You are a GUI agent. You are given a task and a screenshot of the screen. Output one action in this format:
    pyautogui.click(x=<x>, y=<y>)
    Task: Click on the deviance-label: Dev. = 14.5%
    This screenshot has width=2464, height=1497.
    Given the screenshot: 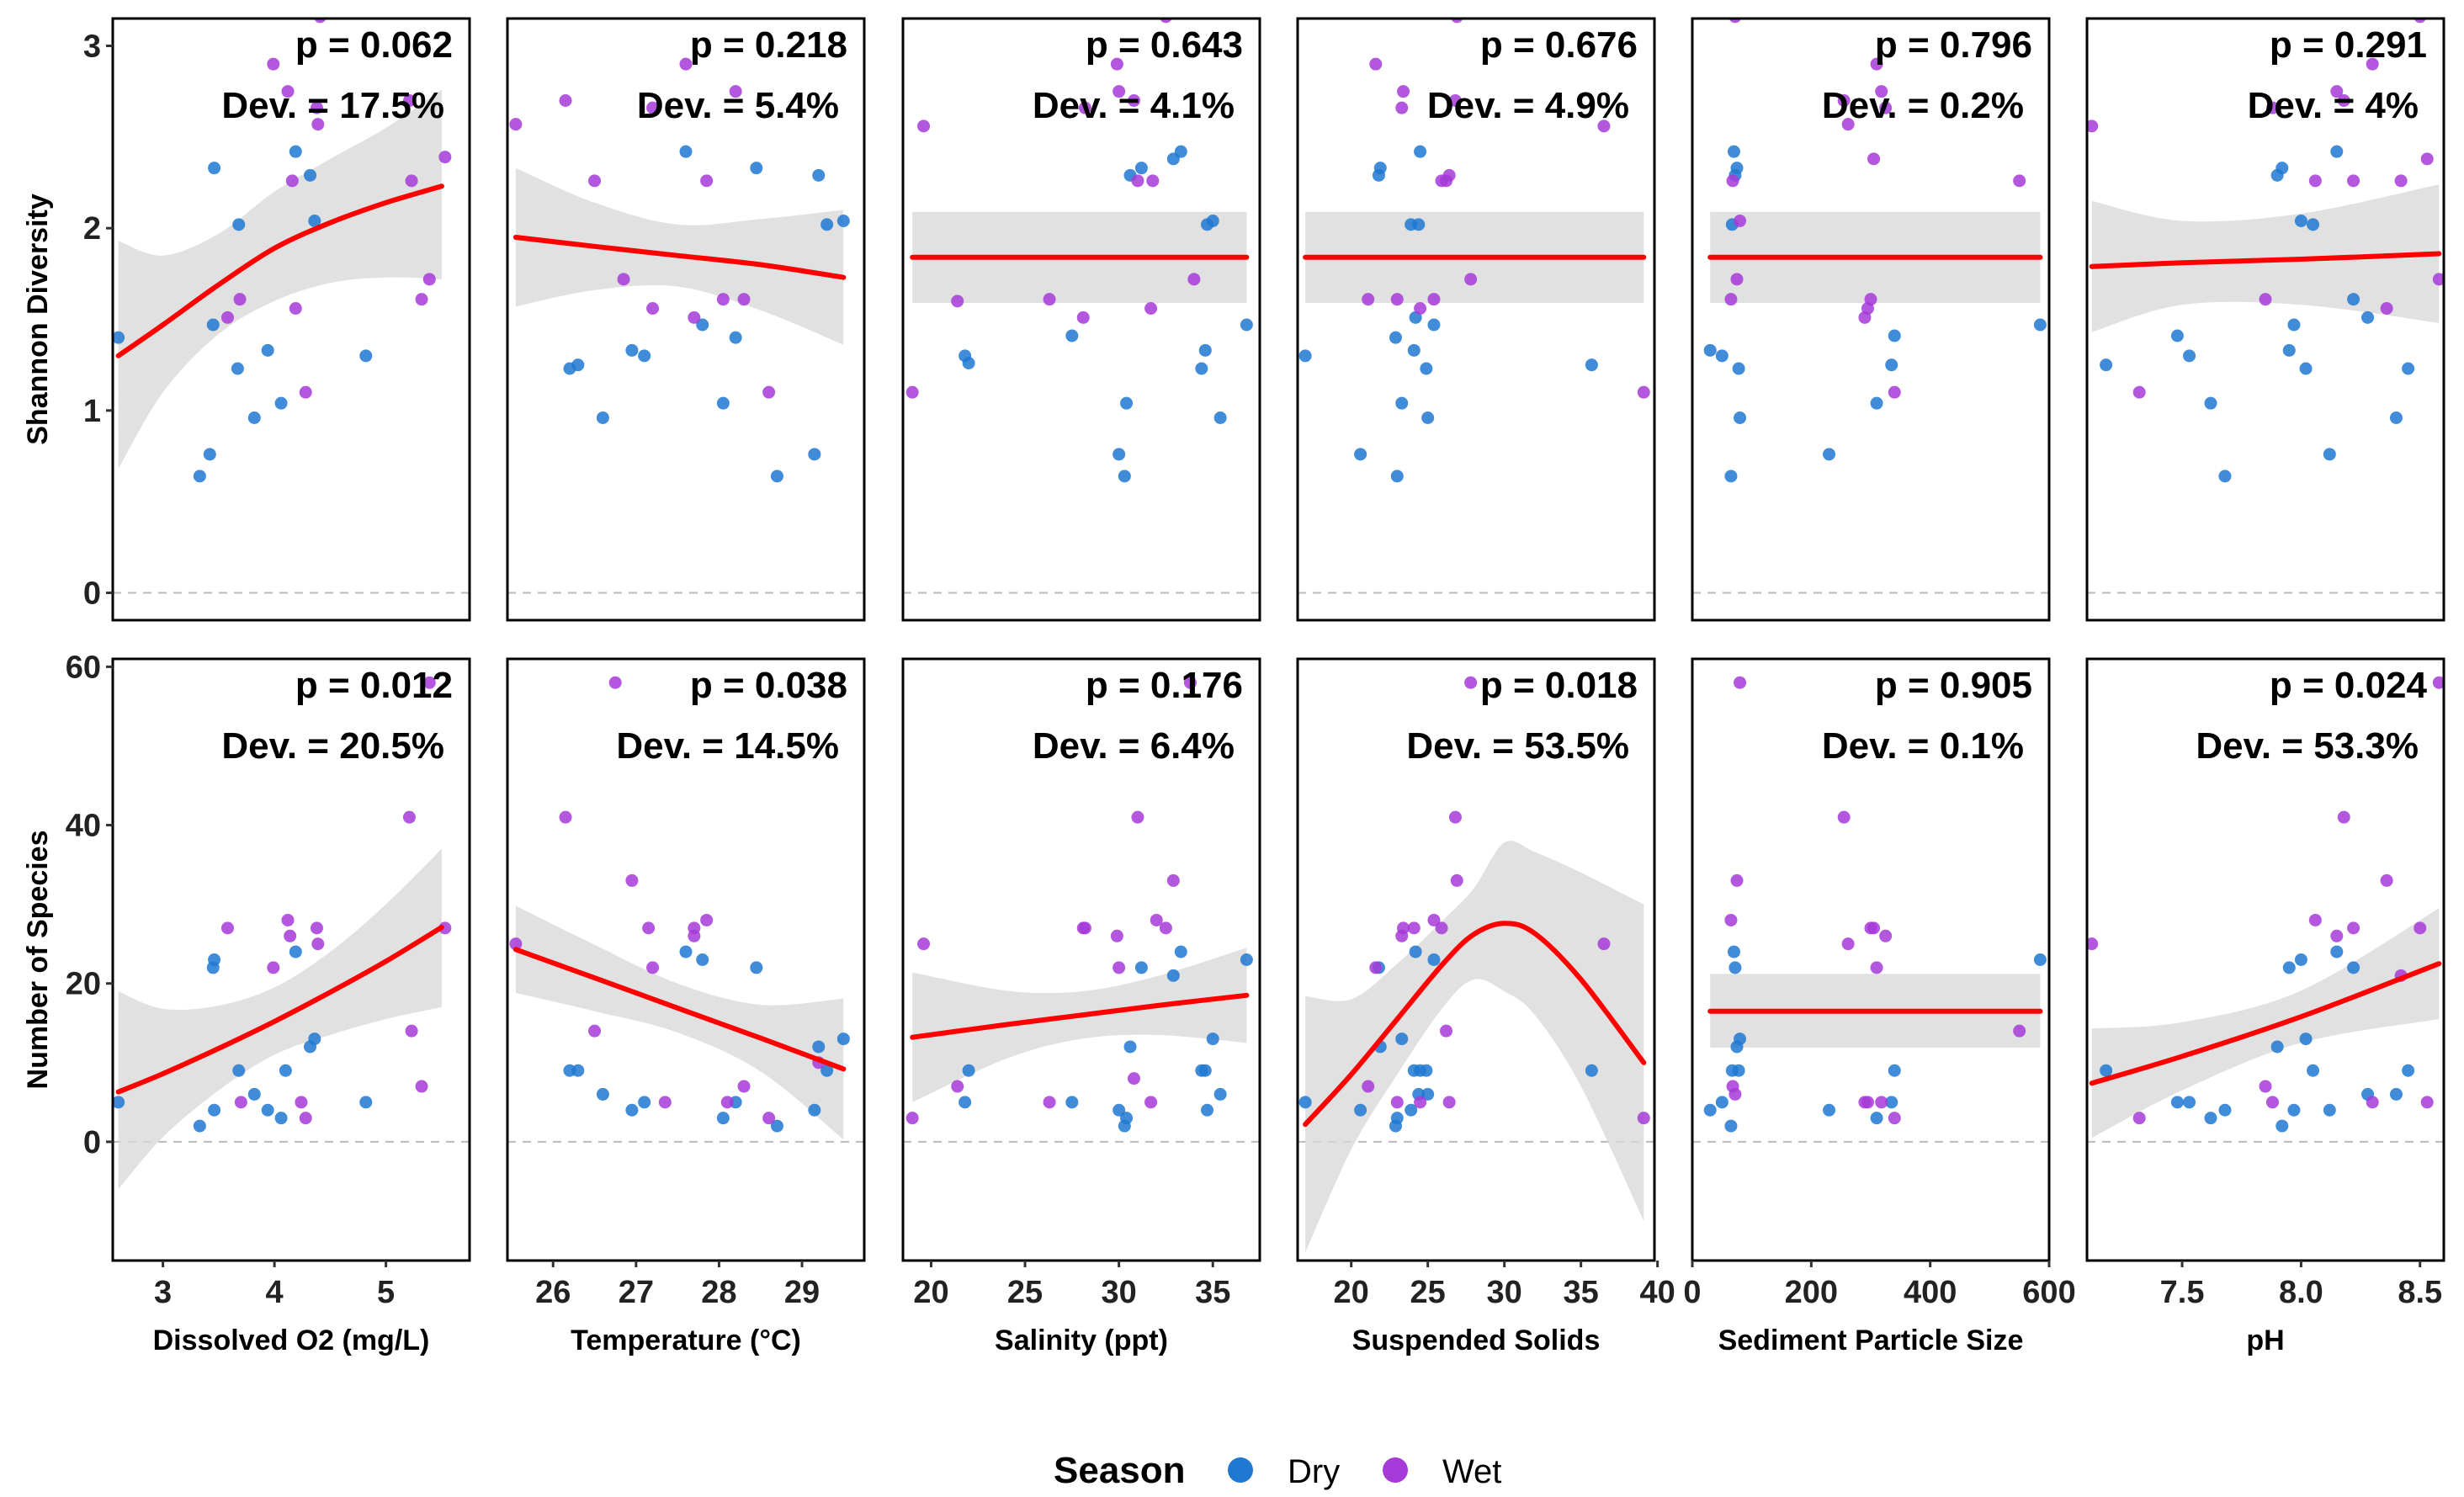 What is the action you would take?
    pyautogui.click(x=727, y=746)
    